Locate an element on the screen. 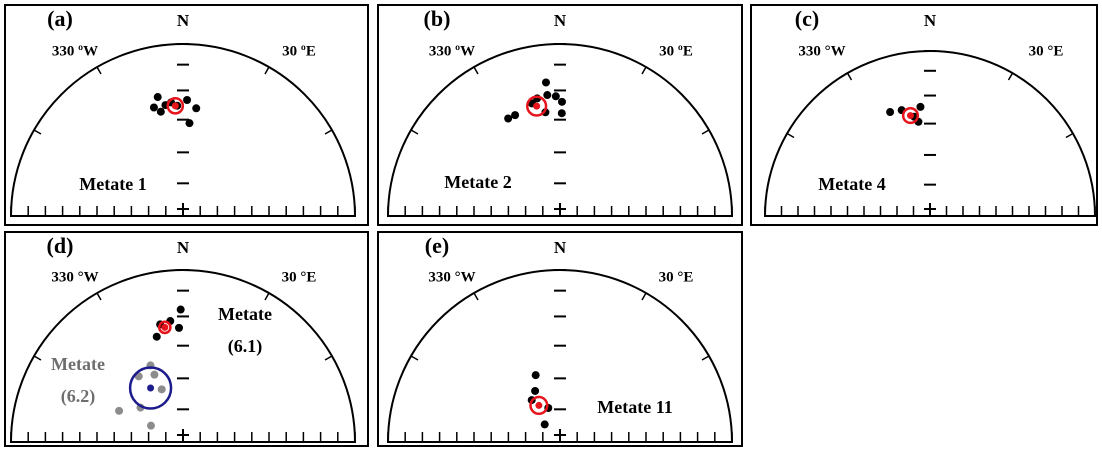 The image size is (1102, 453). series-label: Metate 1 is located at coordinates (112, 184).